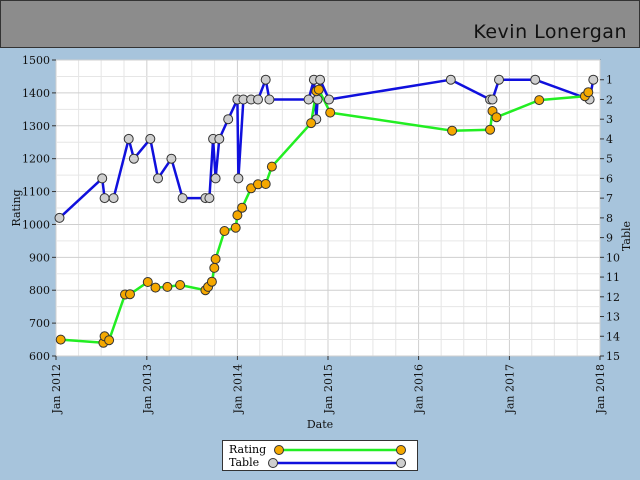  Describe the element at coordinates (36, 159) in the screenshot. I see `y-tick-label: 1200` at that location.